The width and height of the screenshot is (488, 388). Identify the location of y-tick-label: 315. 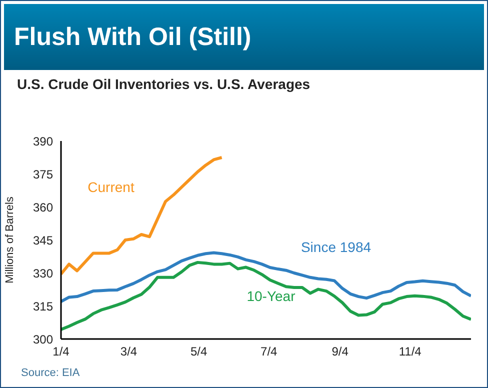
(43, 306).